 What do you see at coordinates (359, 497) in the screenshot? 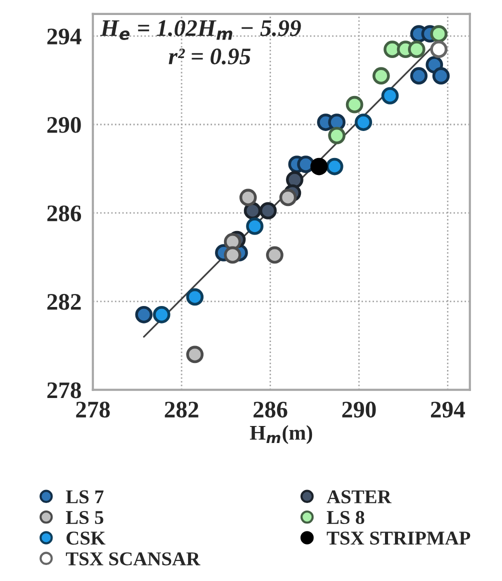
I see `legend-label: ASTER` at bounding box center [359, 497].